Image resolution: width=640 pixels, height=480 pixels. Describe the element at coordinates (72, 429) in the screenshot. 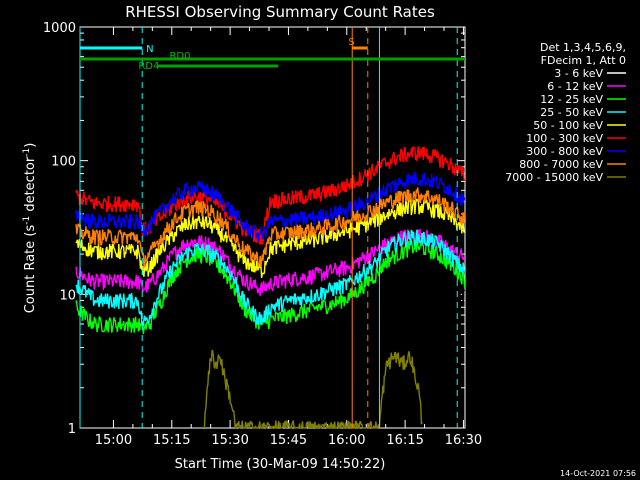

I see `y-tick-label-0: 1` at that location.